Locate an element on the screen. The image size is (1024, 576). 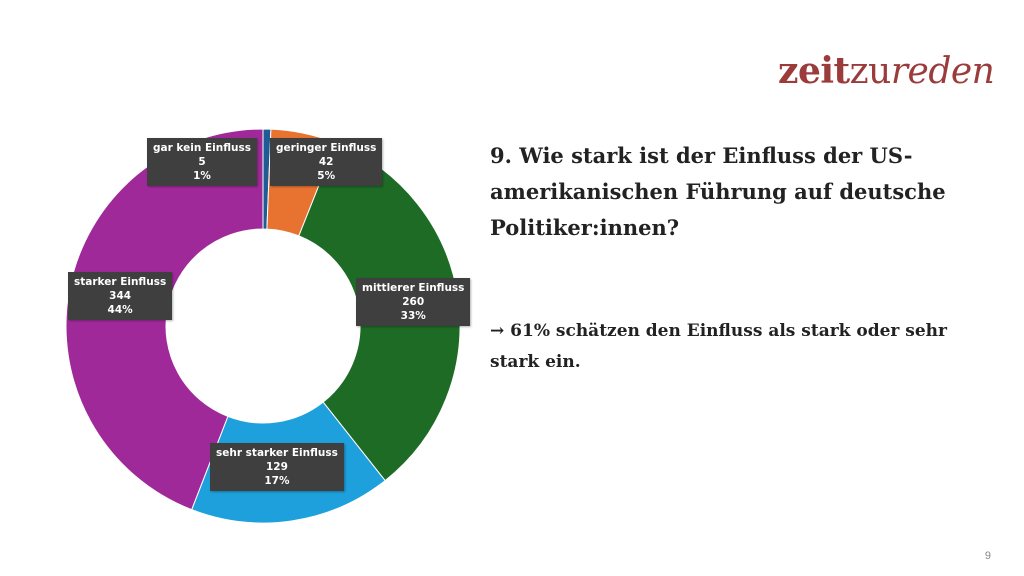
data-label-percent: 44% is located at coordinates (120, 310).